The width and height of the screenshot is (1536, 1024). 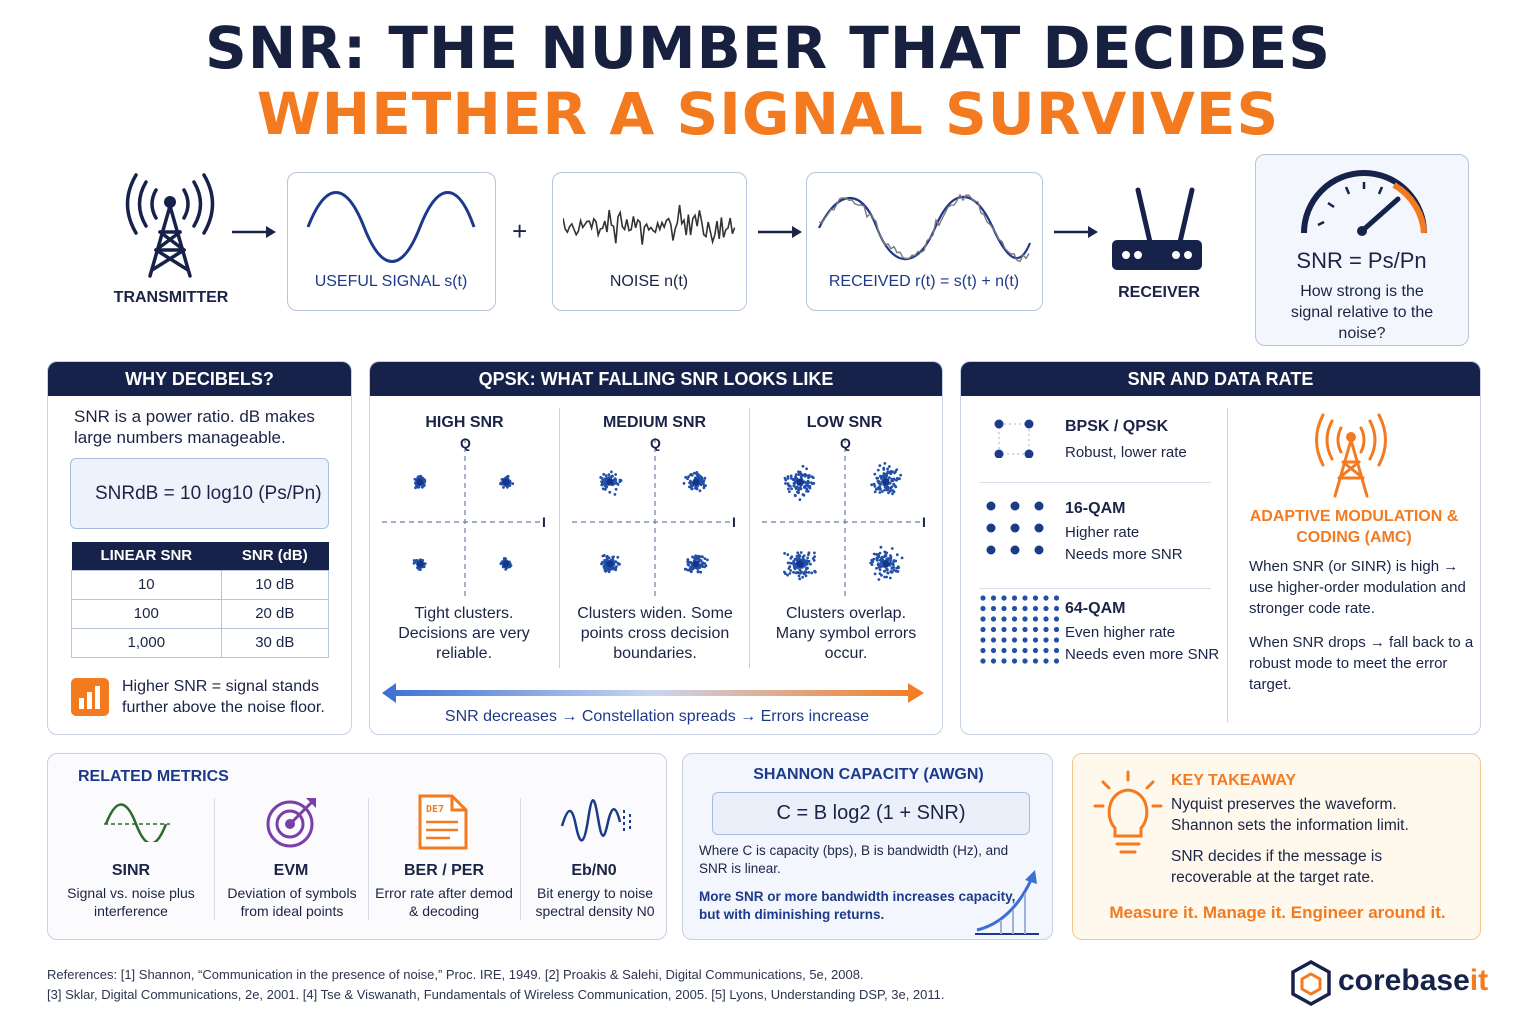 I want to click on table-row: 1,000 30 dB, so click(x=200, y=642).